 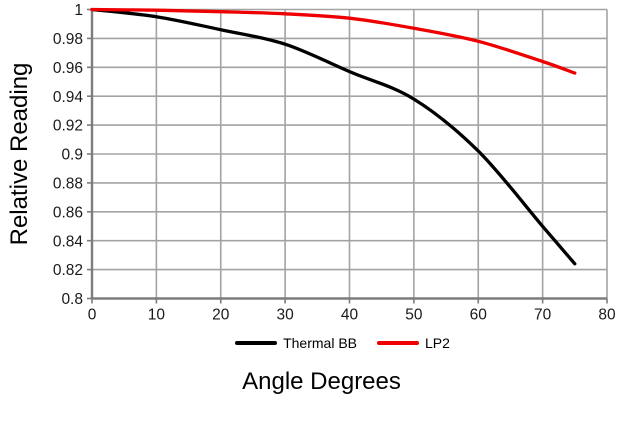 I want to click on y-tick-label: 0.88, so click(x=68, y=183).